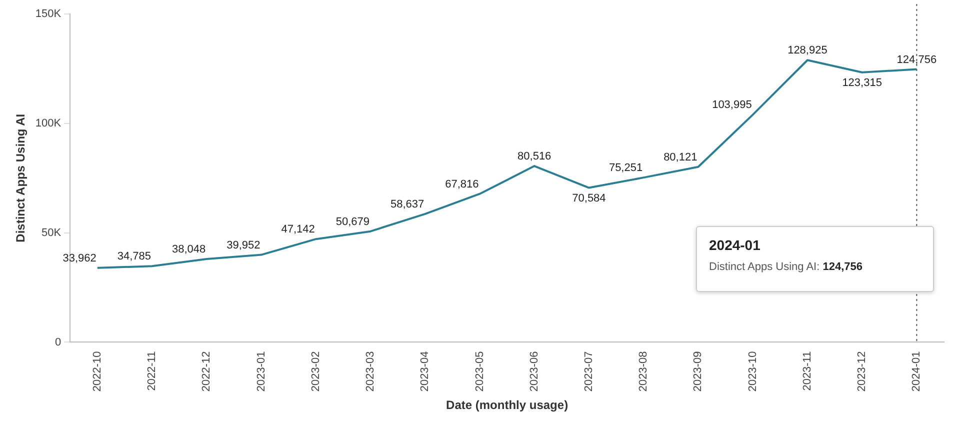  I want to click on y-tick-label: 100K, so click(48, 123).